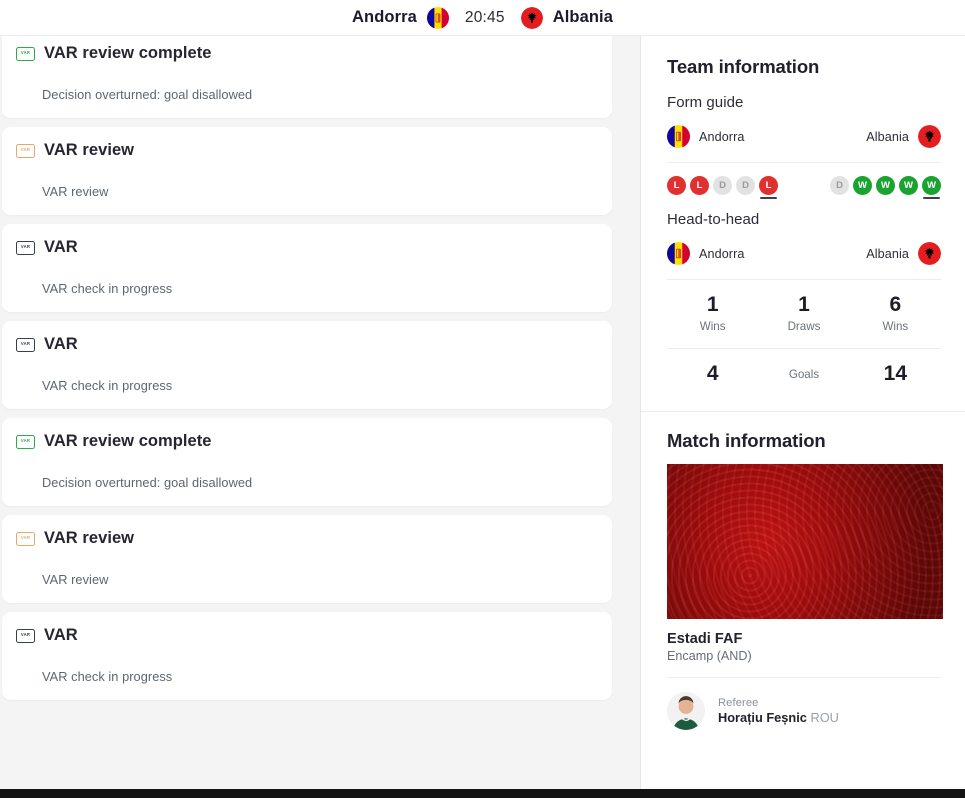  I want to click on form-home-team: Andorra, so click(706, 136).